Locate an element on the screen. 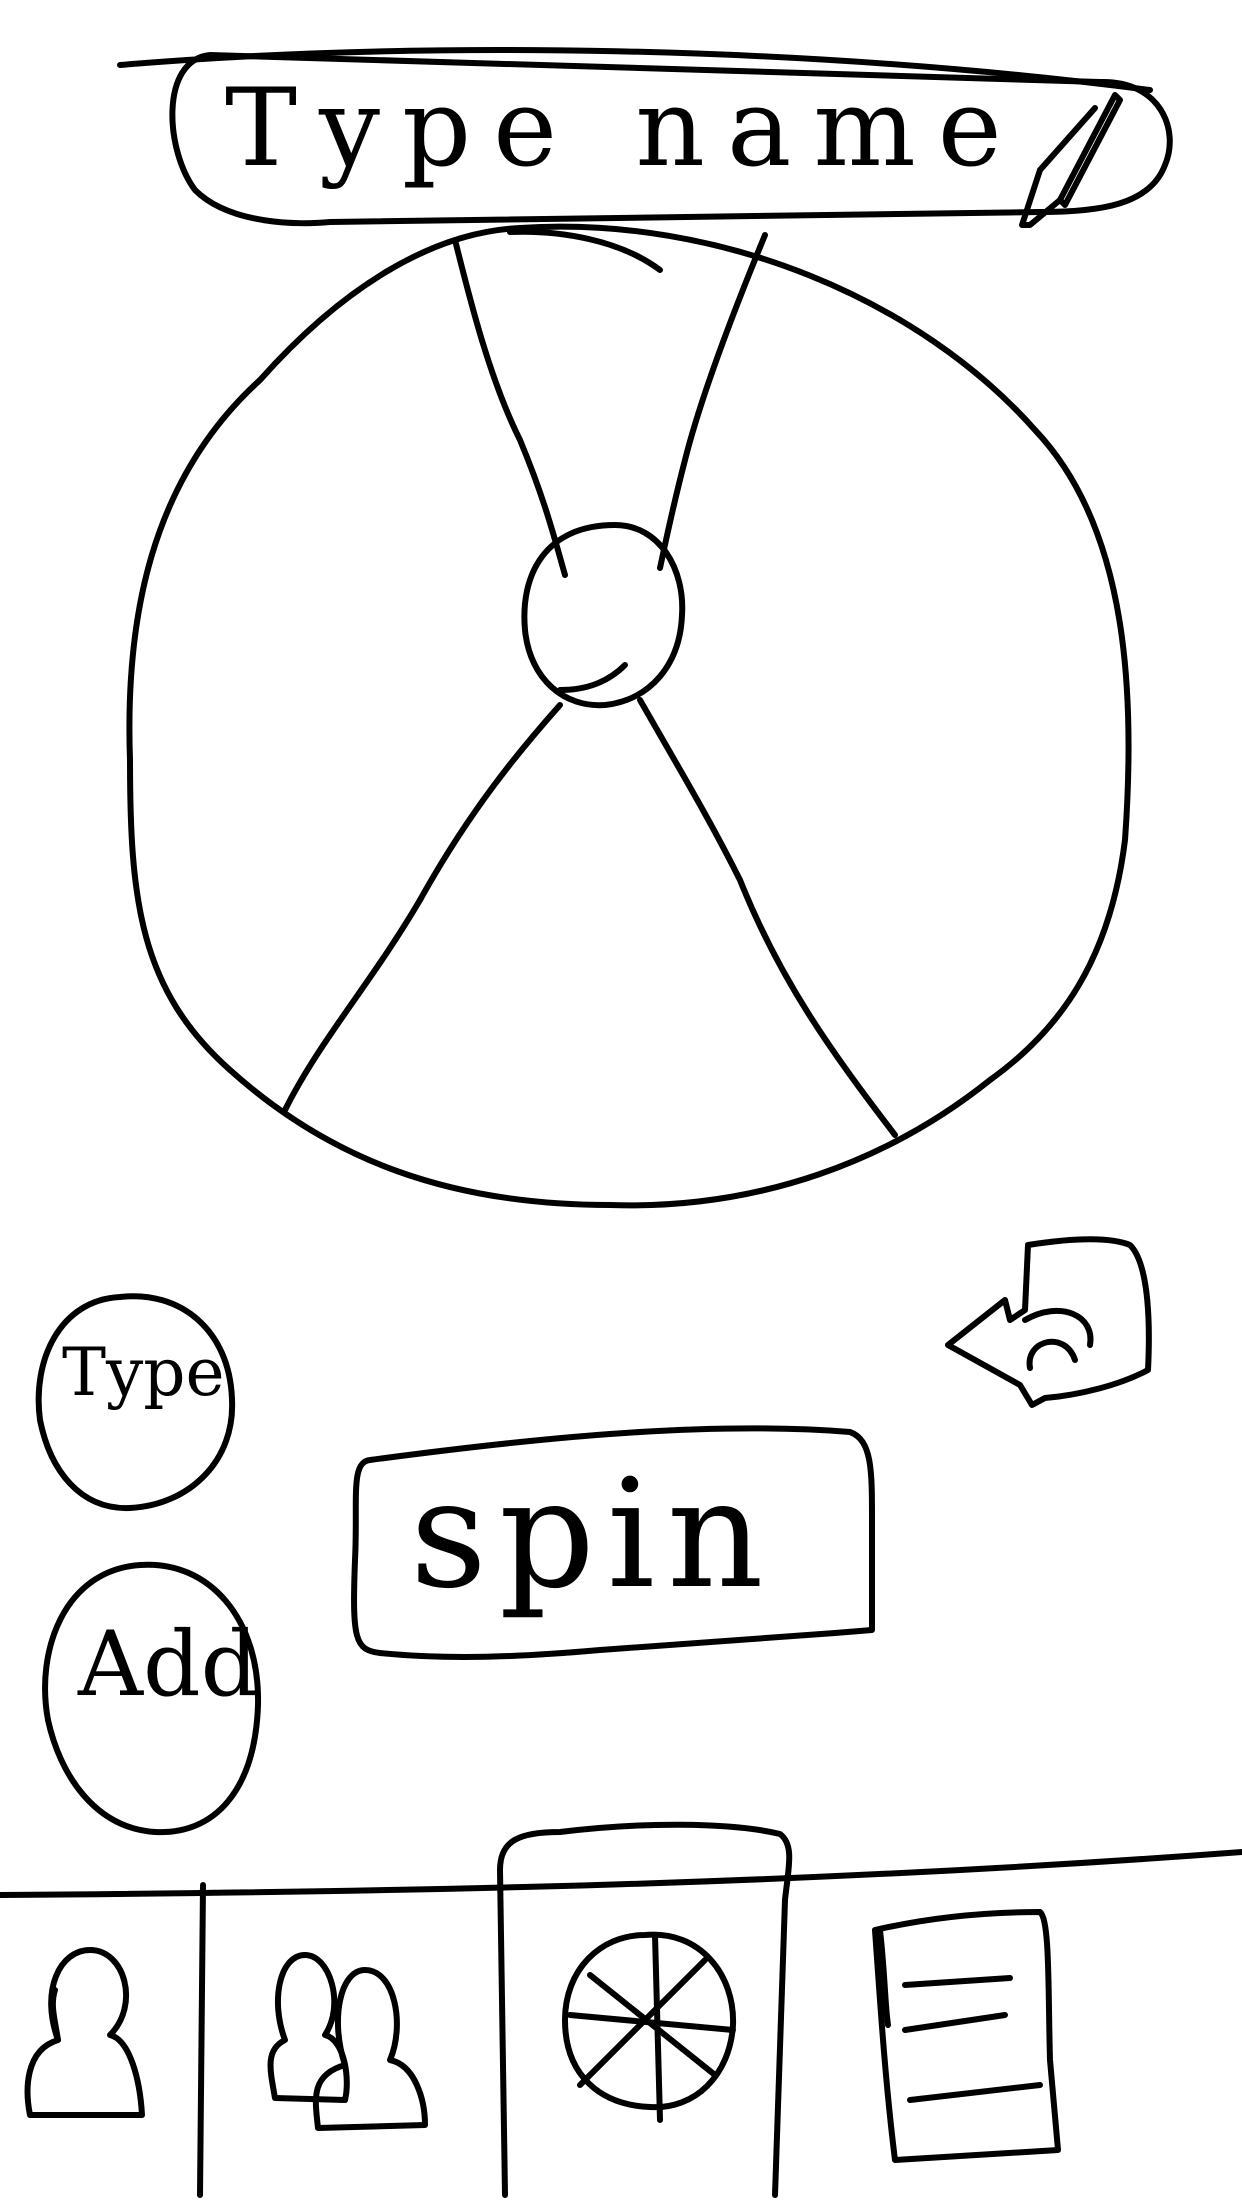 The image size is (1242, 2208). tab-group is located at coordinates (351, 2049).